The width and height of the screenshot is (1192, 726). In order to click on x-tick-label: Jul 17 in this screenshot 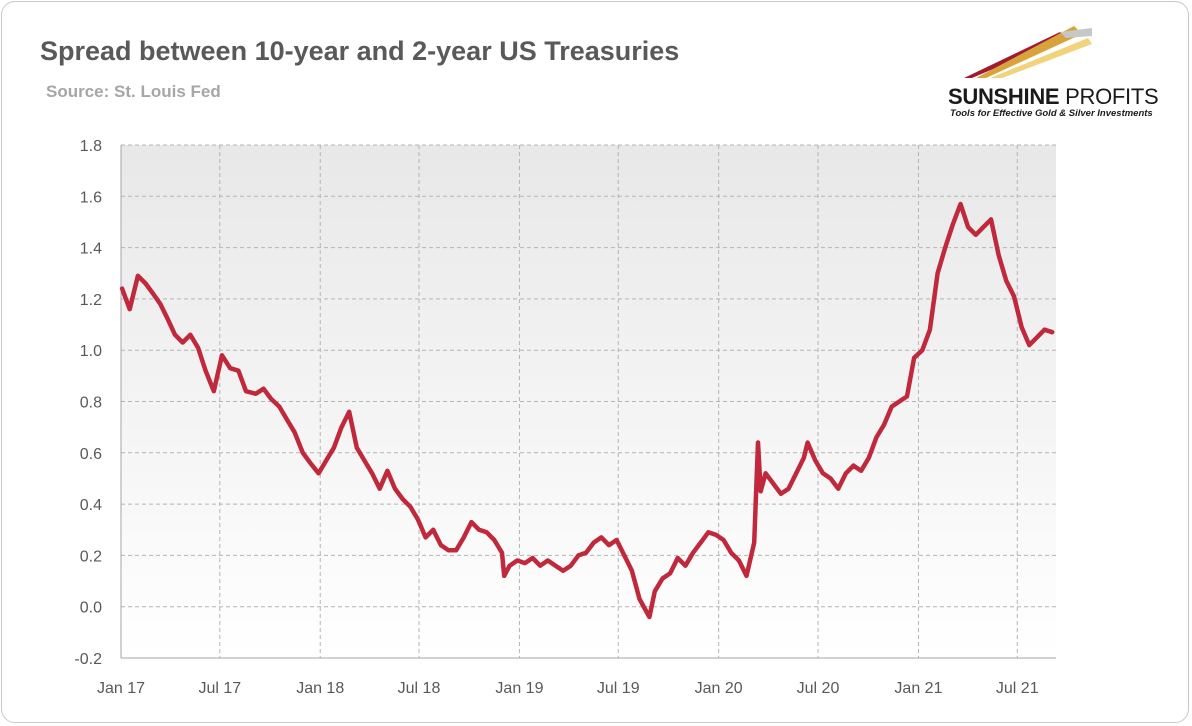, I will do `click(219, 688)`.